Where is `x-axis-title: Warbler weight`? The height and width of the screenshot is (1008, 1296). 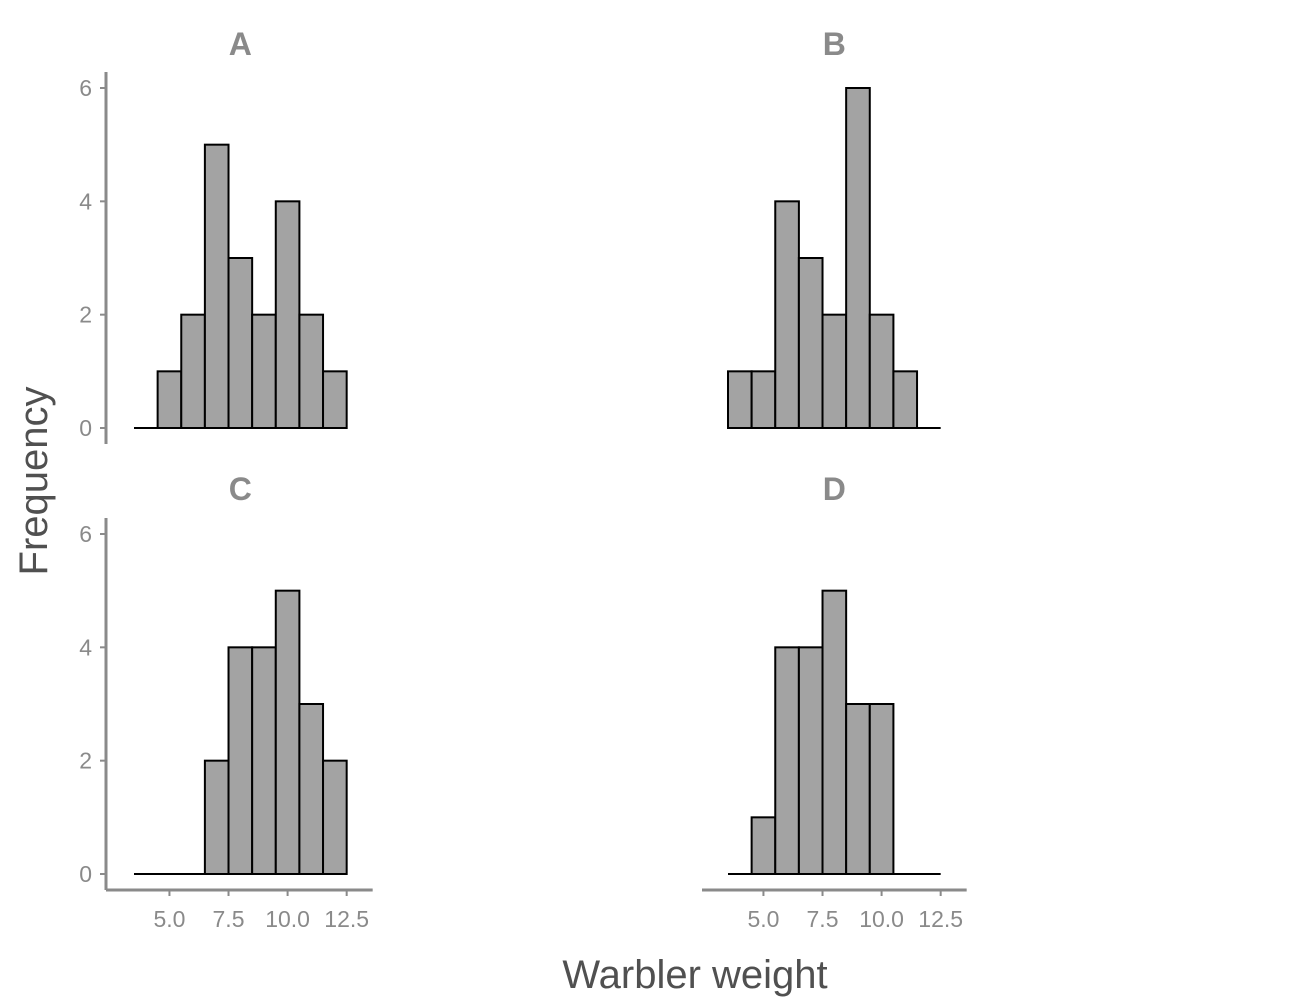 x-axis-title: Warbler weight is located at coordinates (694, 975).